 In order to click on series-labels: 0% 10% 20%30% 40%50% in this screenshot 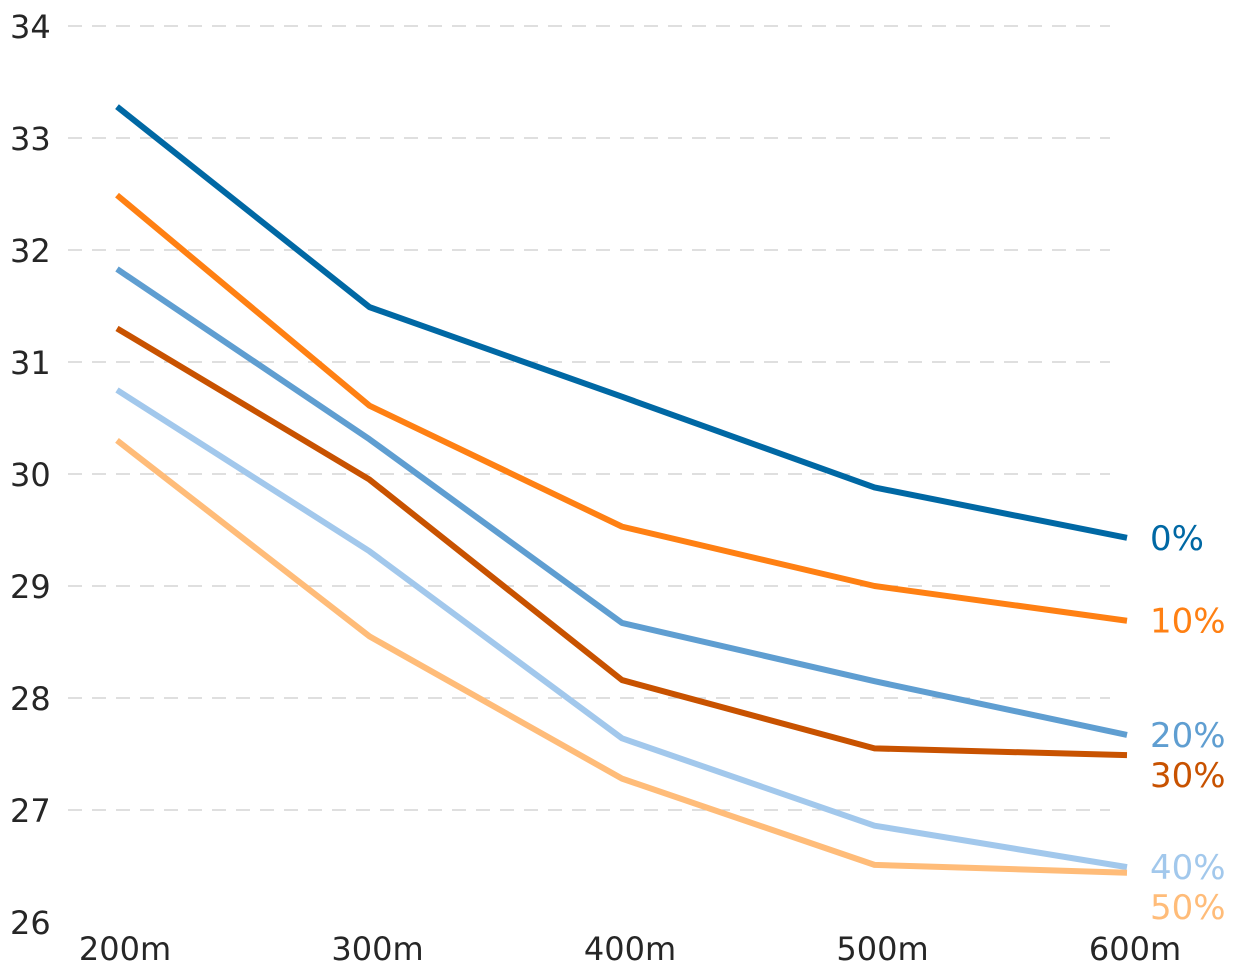, I will do `click(1188, 723)`.